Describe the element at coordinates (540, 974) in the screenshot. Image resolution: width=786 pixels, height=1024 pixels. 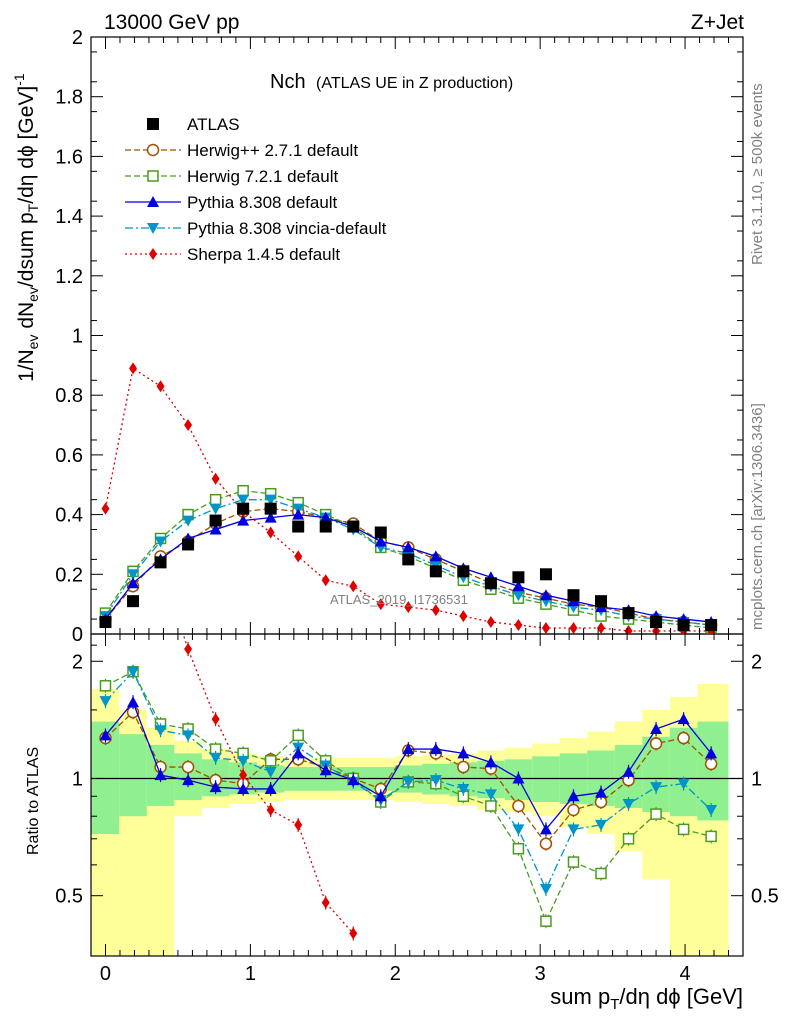
I see `x-tick-label: 3` at that location.